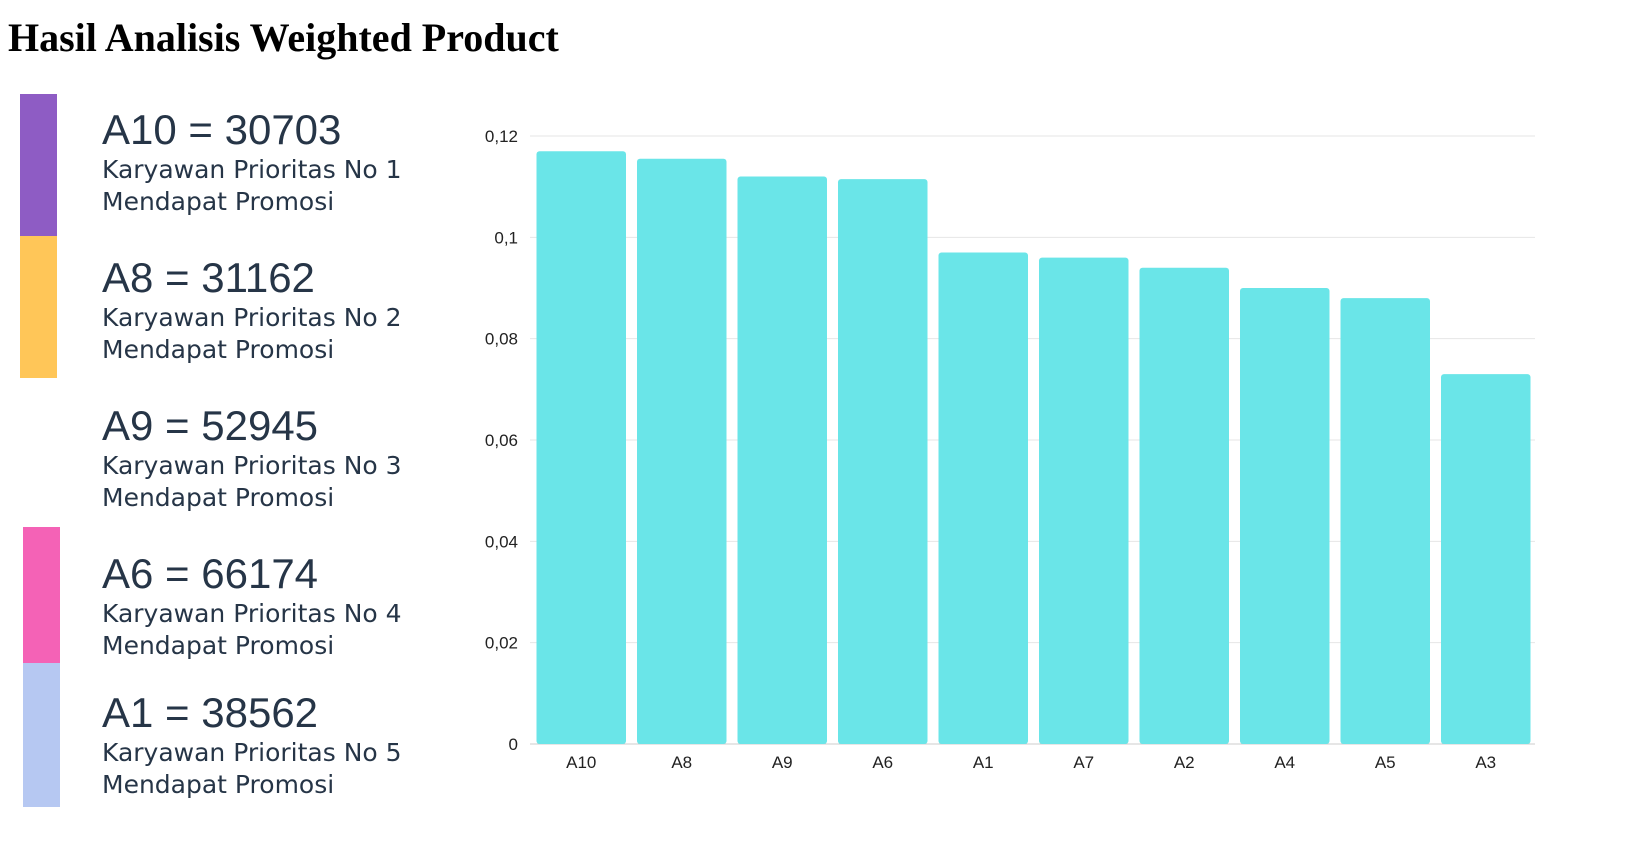  Describe the element at coordinates (1385, 521) in the screenshot. I see `bar-a5` at that location.